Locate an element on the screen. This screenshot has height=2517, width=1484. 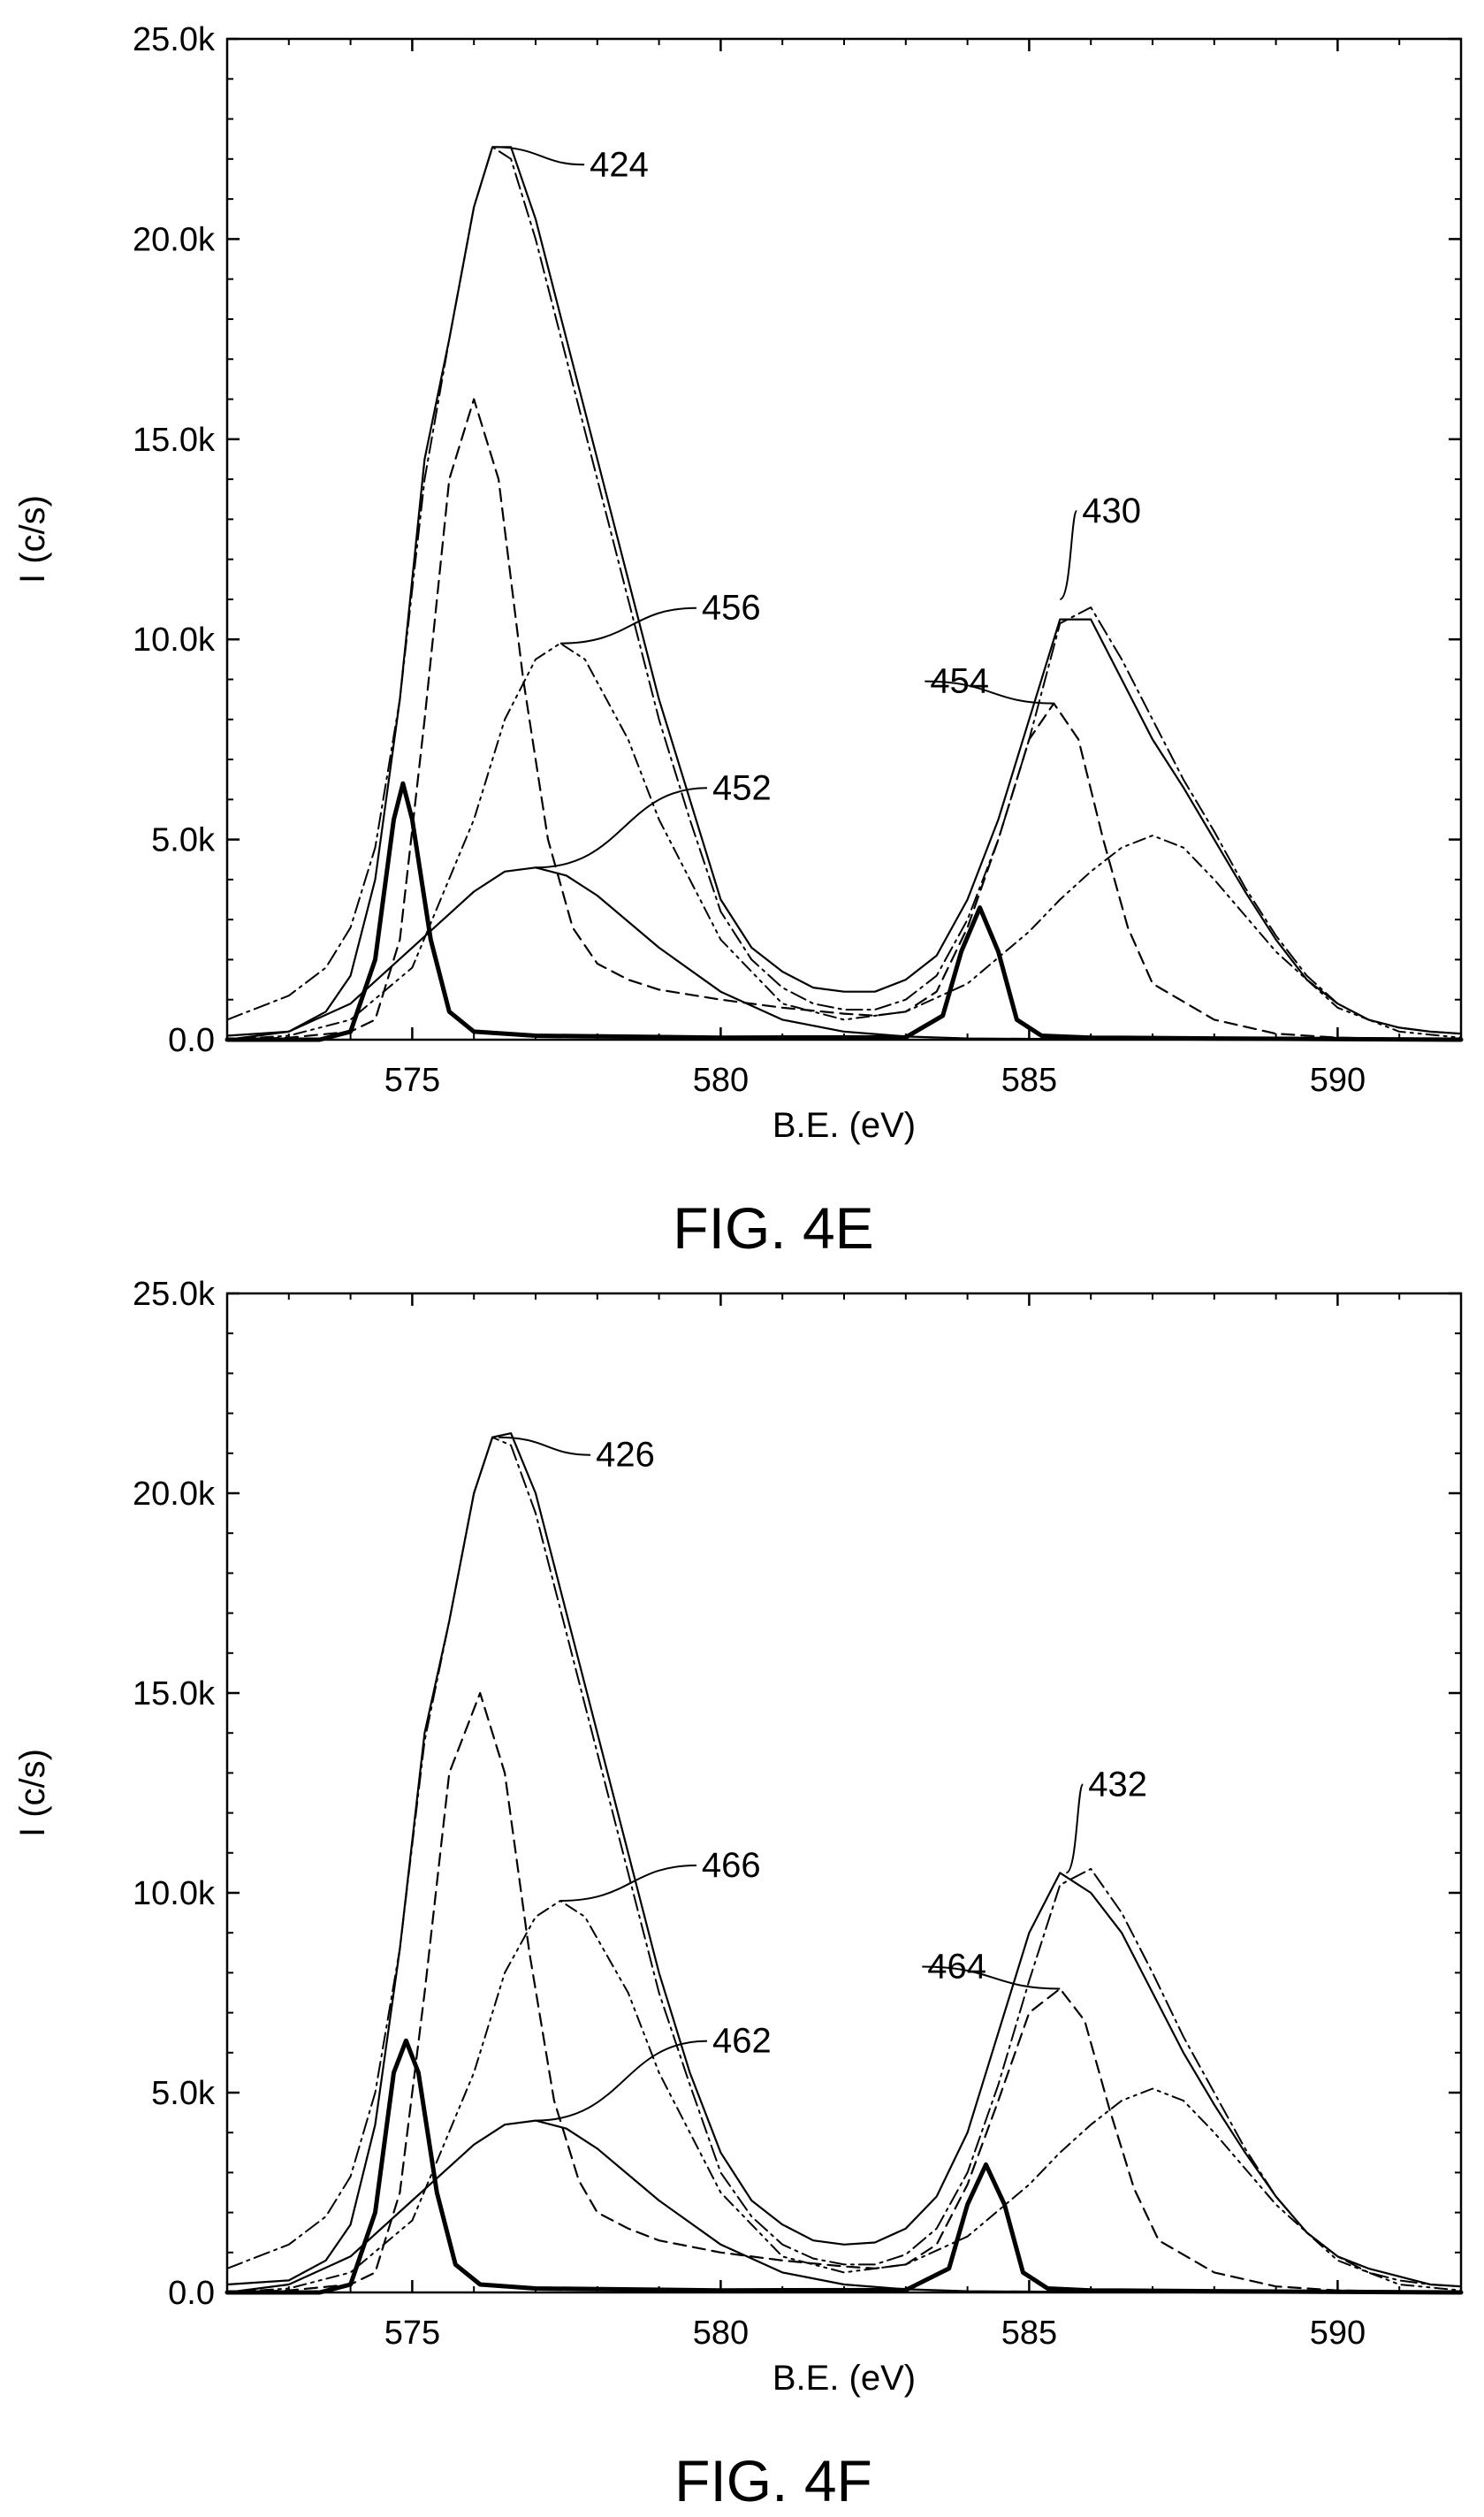
annotation-label: 464 is located at coordinates (956, 1966).